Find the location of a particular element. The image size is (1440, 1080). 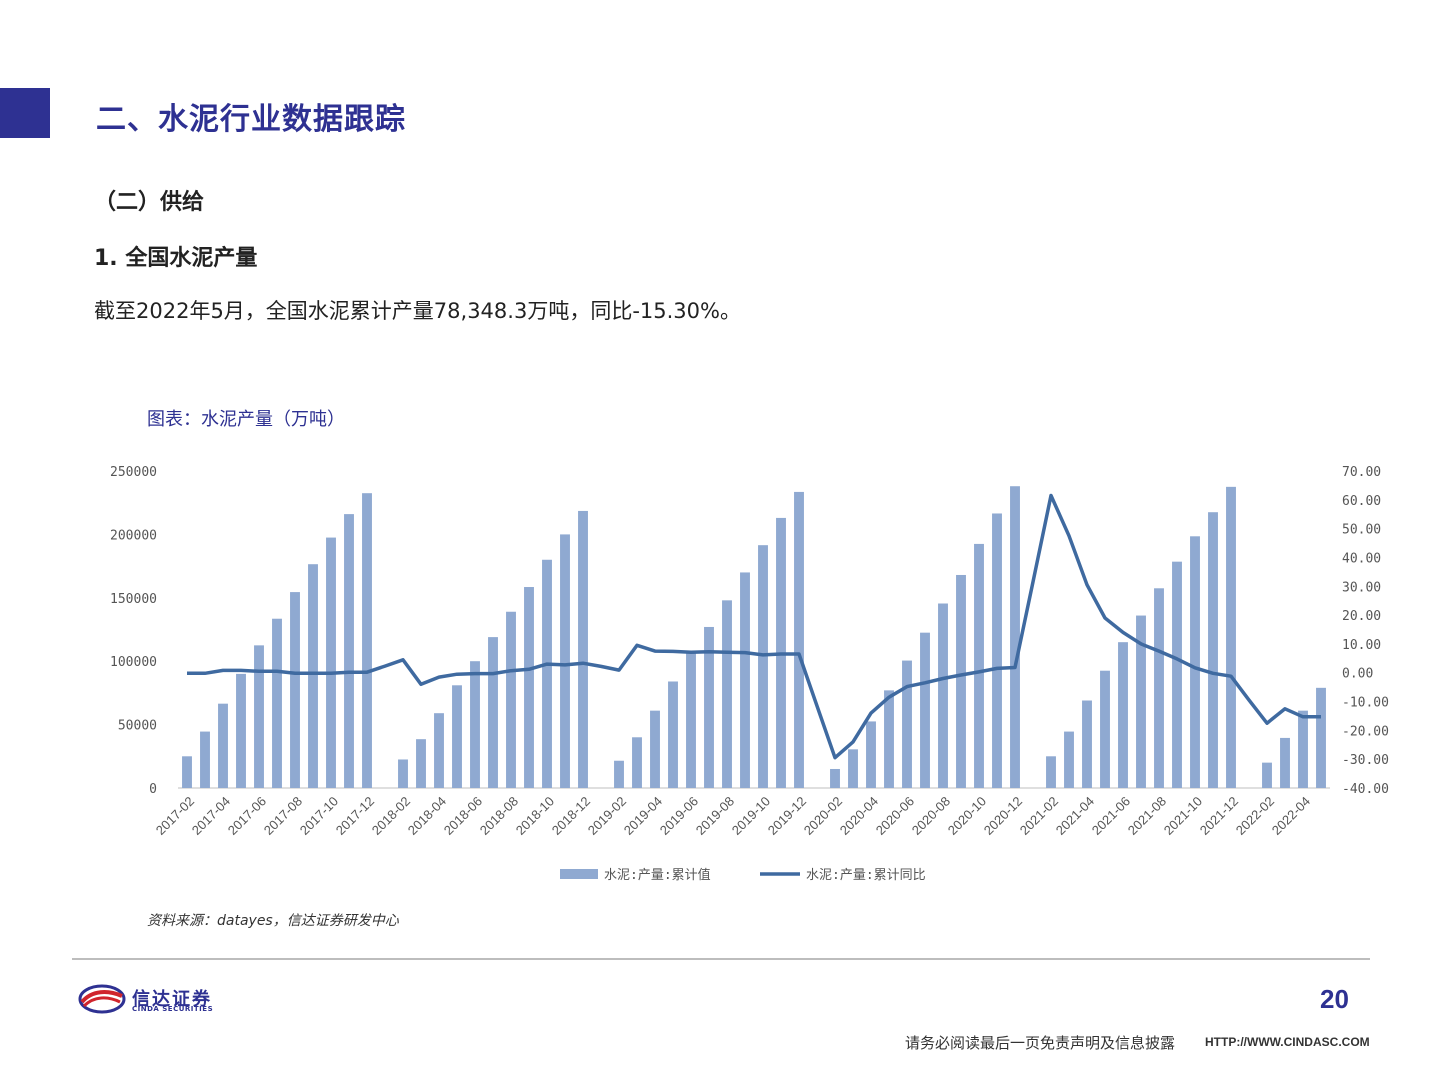

x-tick-label: 2021-04 is located at coordinates (1075, 816).